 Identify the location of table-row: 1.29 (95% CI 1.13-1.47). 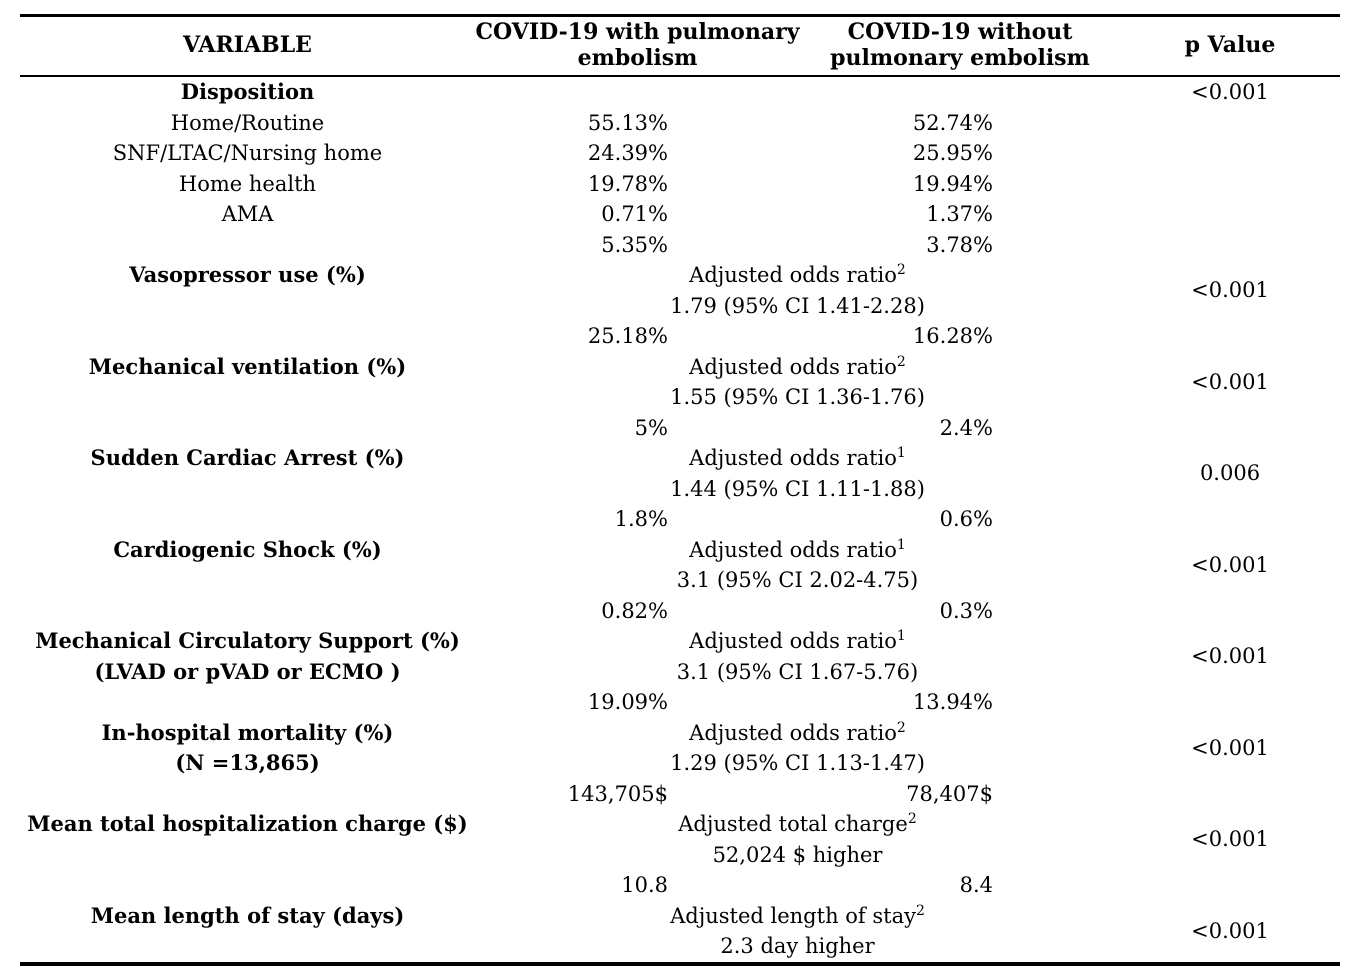
(680, 763).